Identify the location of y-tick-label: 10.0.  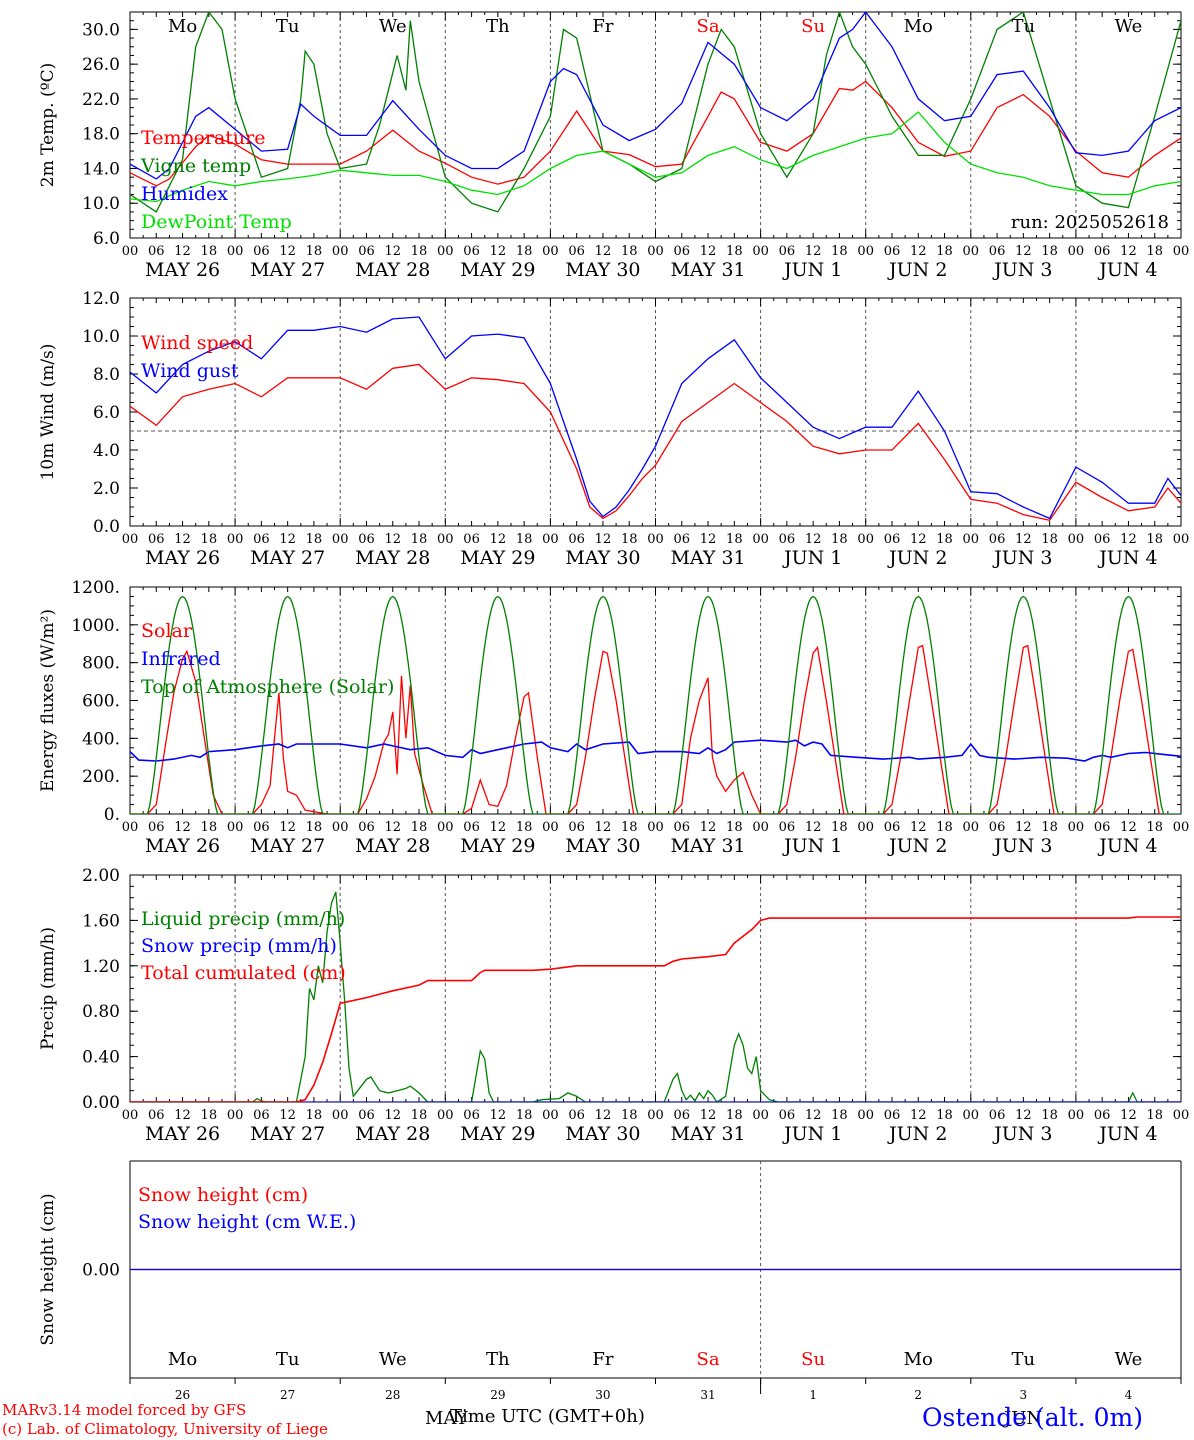
(101, 337).